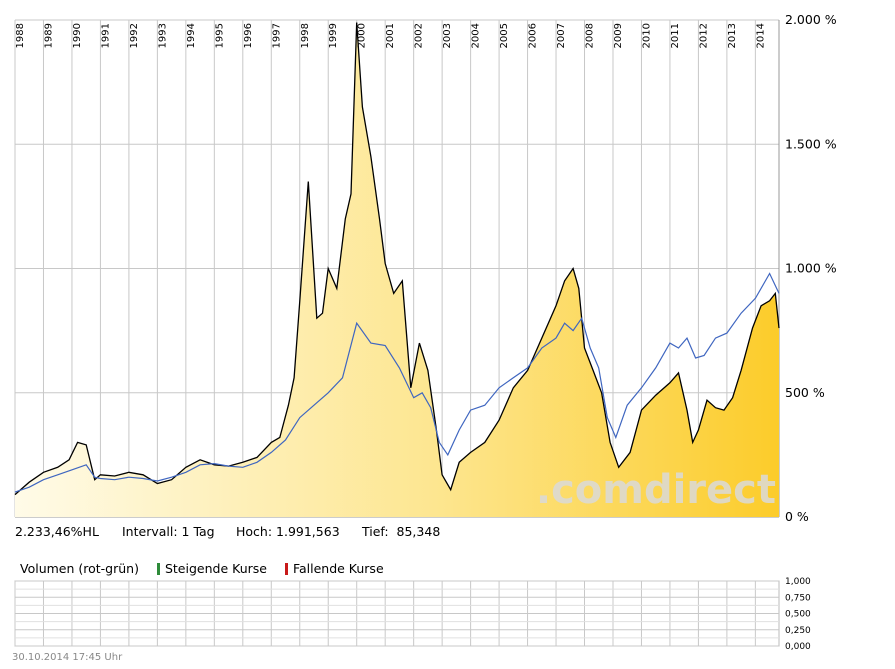 Image resolution: width=895 pixels, height=669 pixels. Describe the element at coordinates (49, 35) in the screenshot. I see `year-label: 1989` at that location.